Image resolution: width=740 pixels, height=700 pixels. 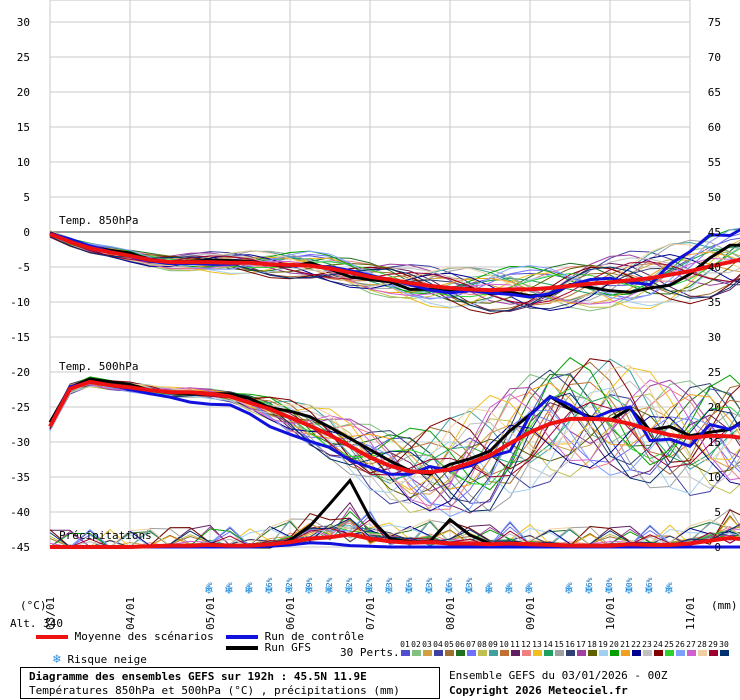 I want to click on mean-swatch, so click(x=52, y=637).